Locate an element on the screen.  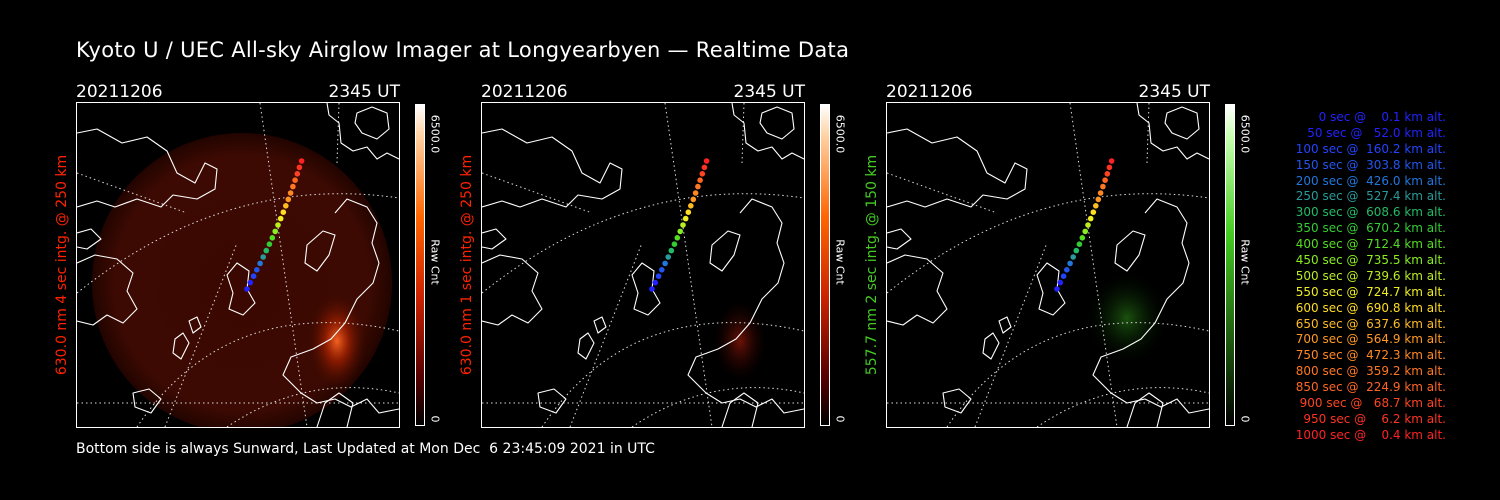
panel-ylabel-text: 557.7 nm 2 sec intg. @ 150 km is located at coordinates (872, 265).